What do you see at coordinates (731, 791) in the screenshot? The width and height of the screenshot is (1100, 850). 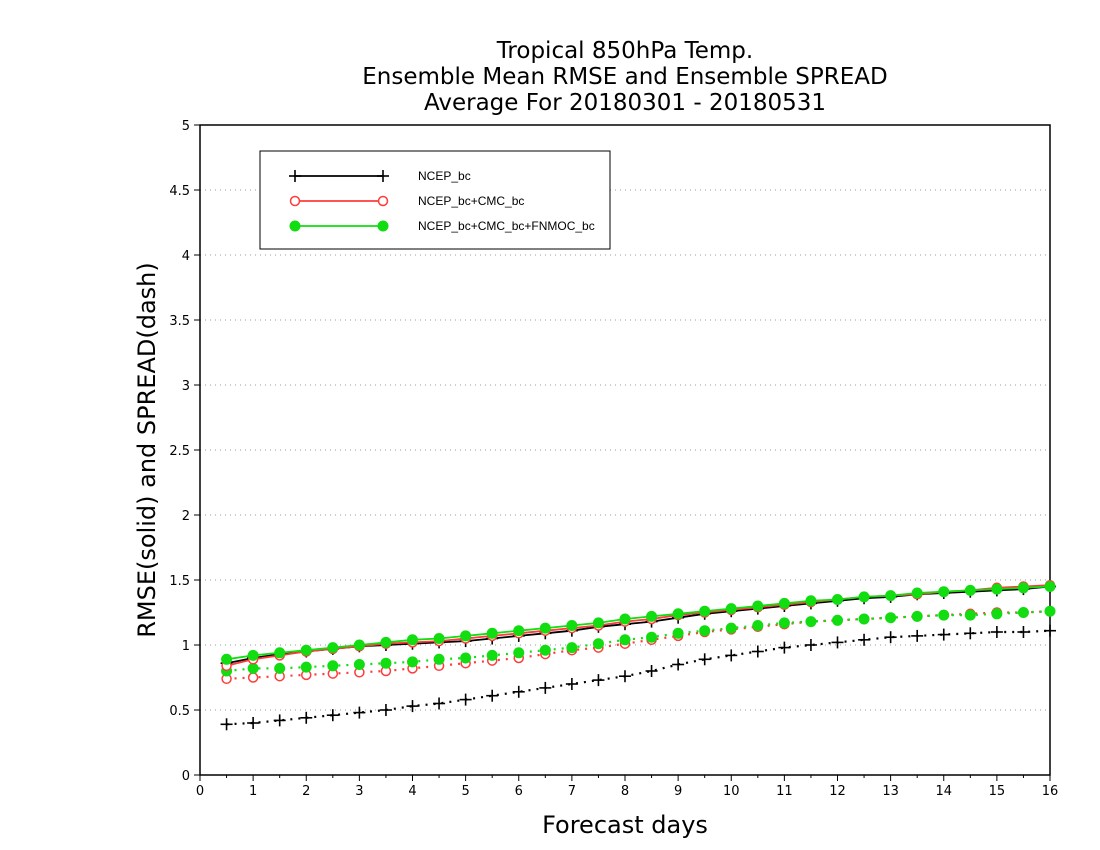 I see `x-tick-label: 10` at bounding box center [731, 791].